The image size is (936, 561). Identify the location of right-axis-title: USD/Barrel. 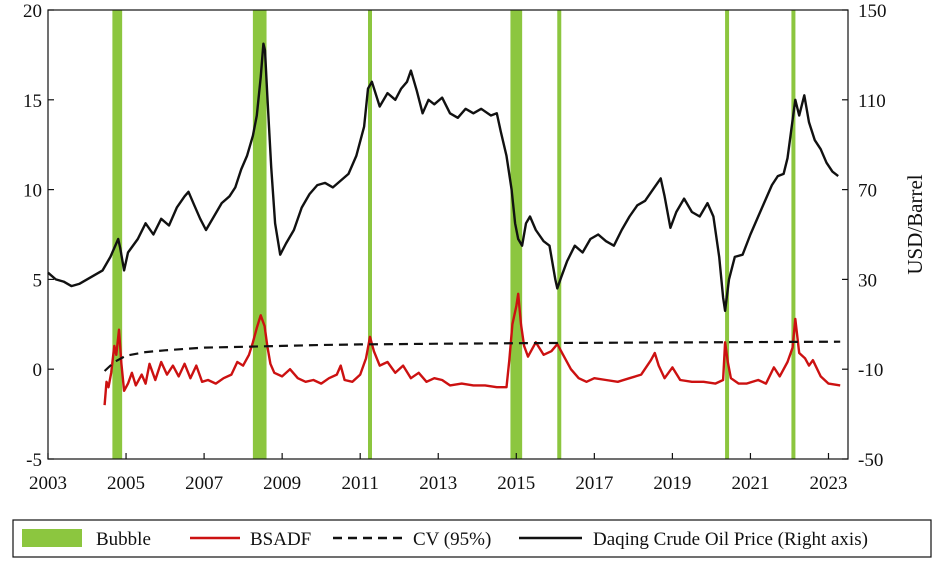
(915, 224).